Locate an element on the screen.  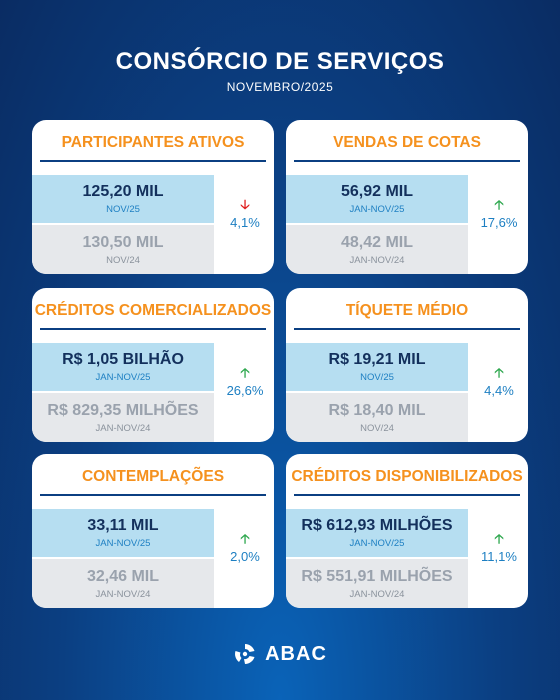
current-value: 56,92 MIL is located at coordinates (377, 191).